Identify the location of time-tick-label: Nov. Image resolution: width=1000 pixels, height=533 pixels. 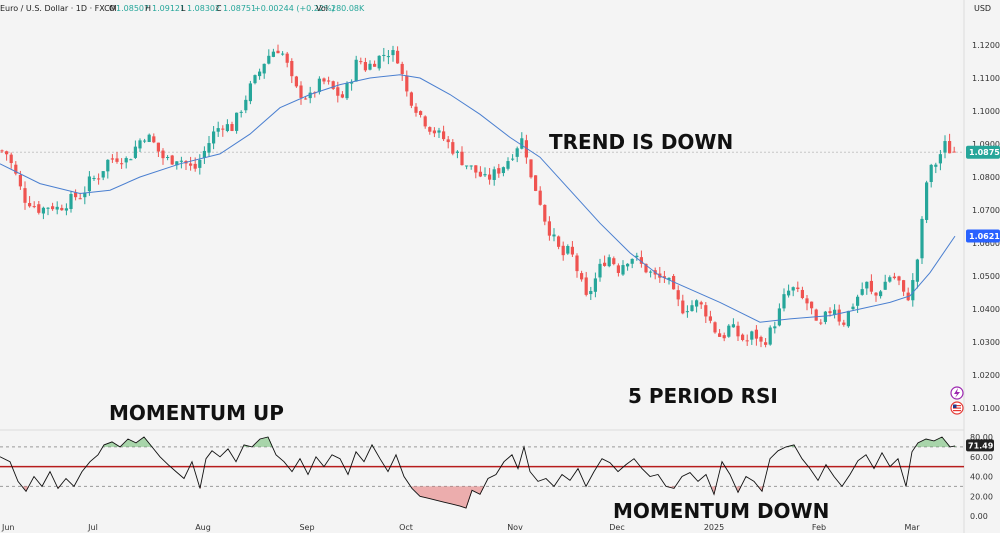
(515, 527).